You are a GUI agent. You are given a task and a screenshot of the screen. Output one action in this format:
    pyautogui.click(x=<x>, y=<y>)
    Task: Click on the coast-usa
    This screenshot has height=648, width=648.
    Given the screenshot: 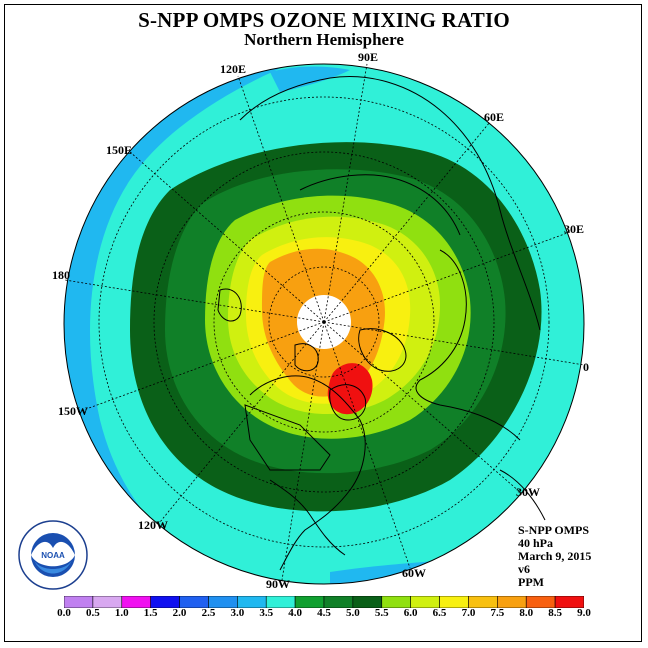 What is the action you would take?
    pyautogui.click(x=287, y=437)
    